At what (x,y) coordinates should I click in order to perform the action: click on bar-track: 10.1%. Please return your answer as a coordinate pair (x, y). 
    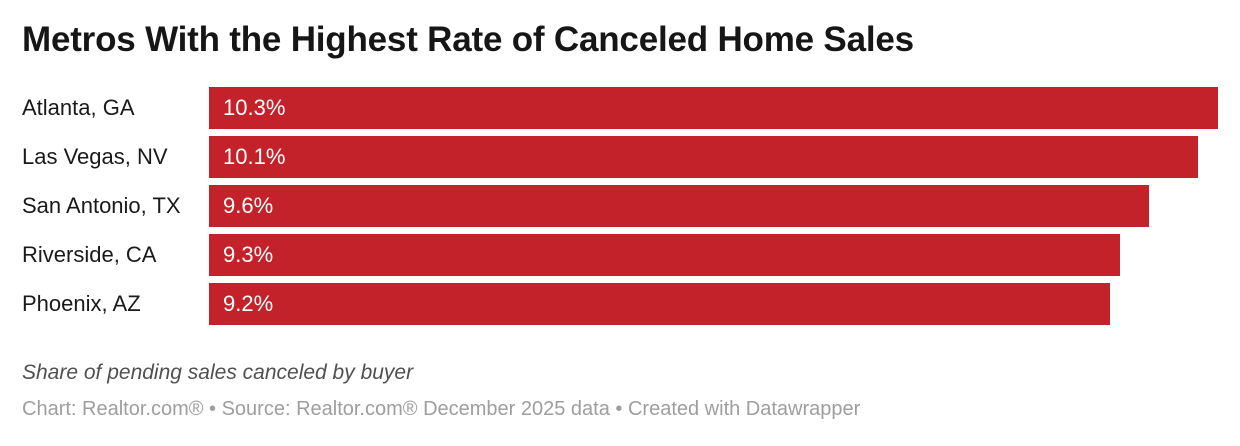
    Looking at the image, I should click on (713, 156).